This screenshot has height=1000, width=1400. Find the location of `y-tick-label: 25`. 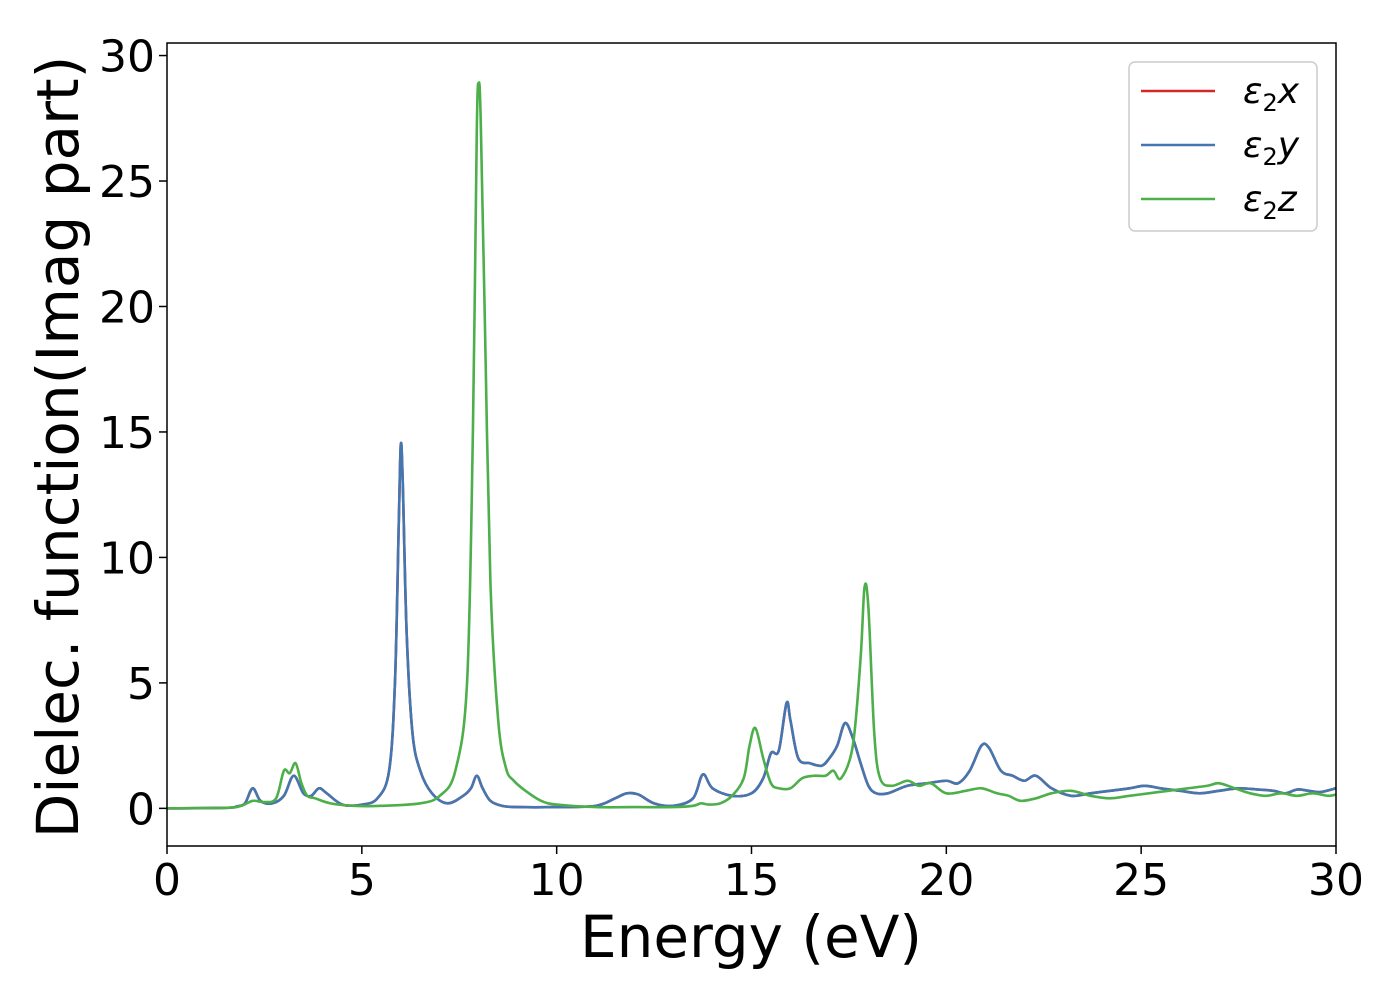

y-tick-label: 25 is located at coordinates (127, 182).